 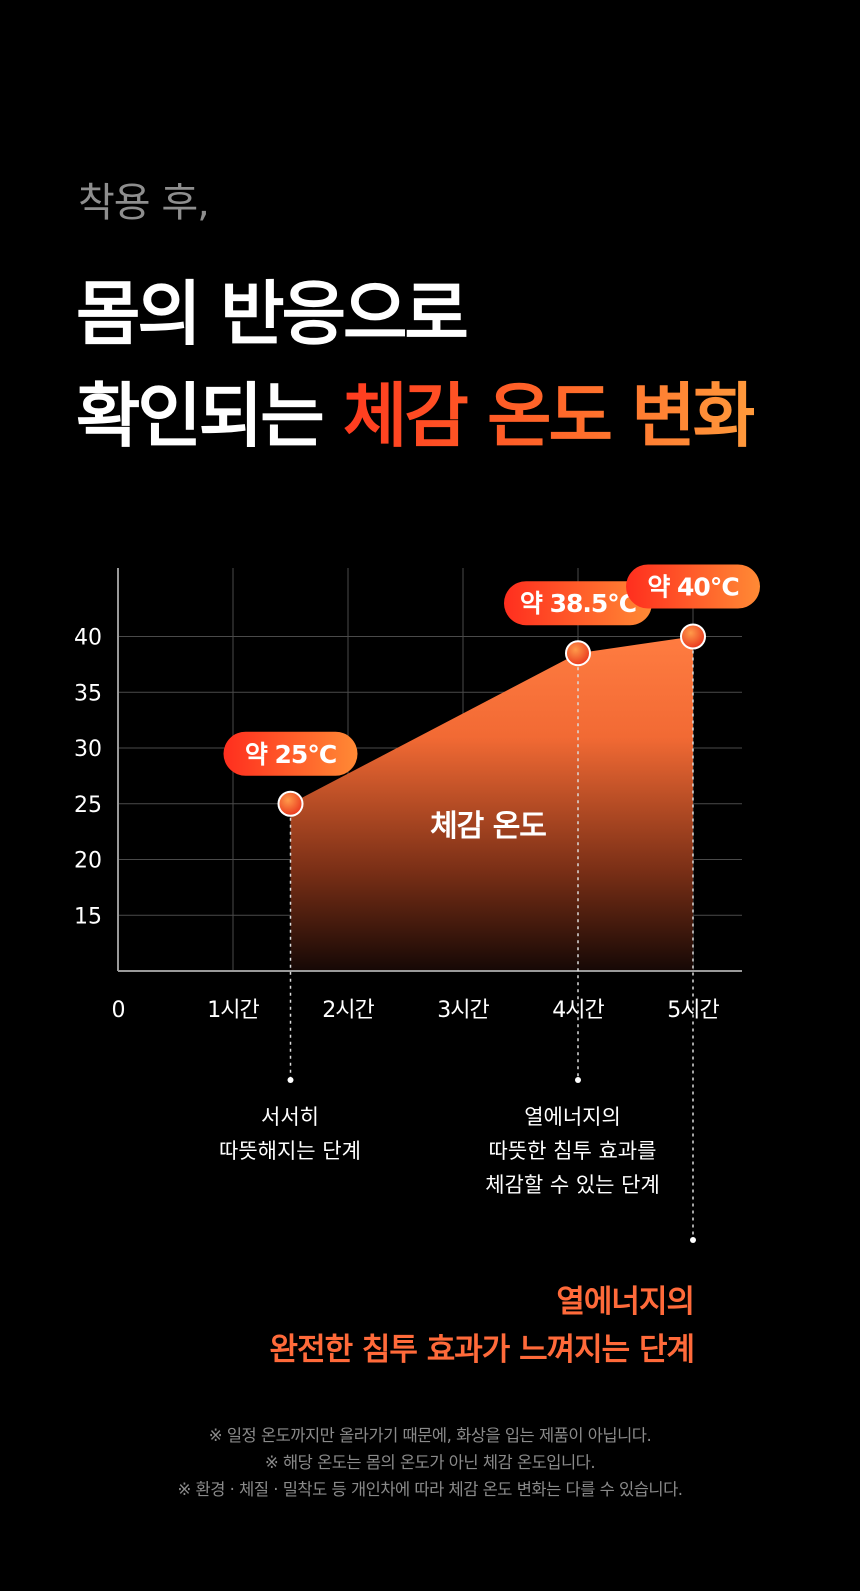 I want to click on headline-line-2: 확인되는 체감 온도 변화, so click(x=416, y=410).